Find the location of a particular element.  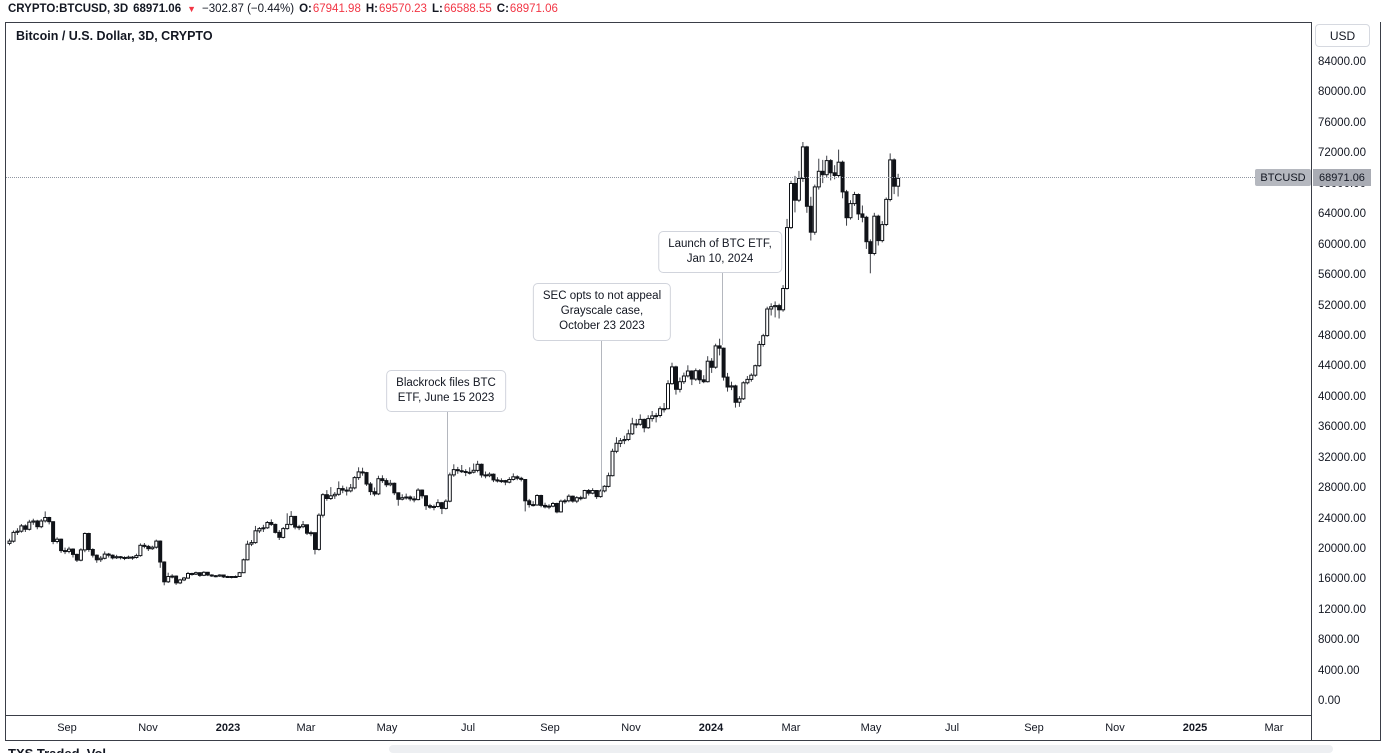

y-axis-label: 28000.00 is located at coordinates (1342, 488).